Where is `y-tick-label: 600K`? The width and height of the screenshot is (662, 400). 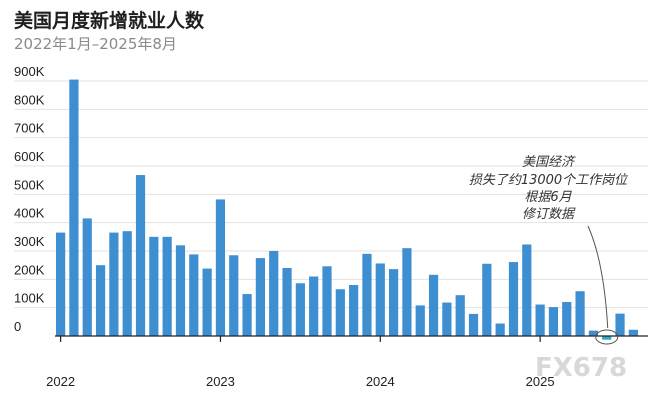
y-tick-label: 600K is located at coordinates (29, 156).